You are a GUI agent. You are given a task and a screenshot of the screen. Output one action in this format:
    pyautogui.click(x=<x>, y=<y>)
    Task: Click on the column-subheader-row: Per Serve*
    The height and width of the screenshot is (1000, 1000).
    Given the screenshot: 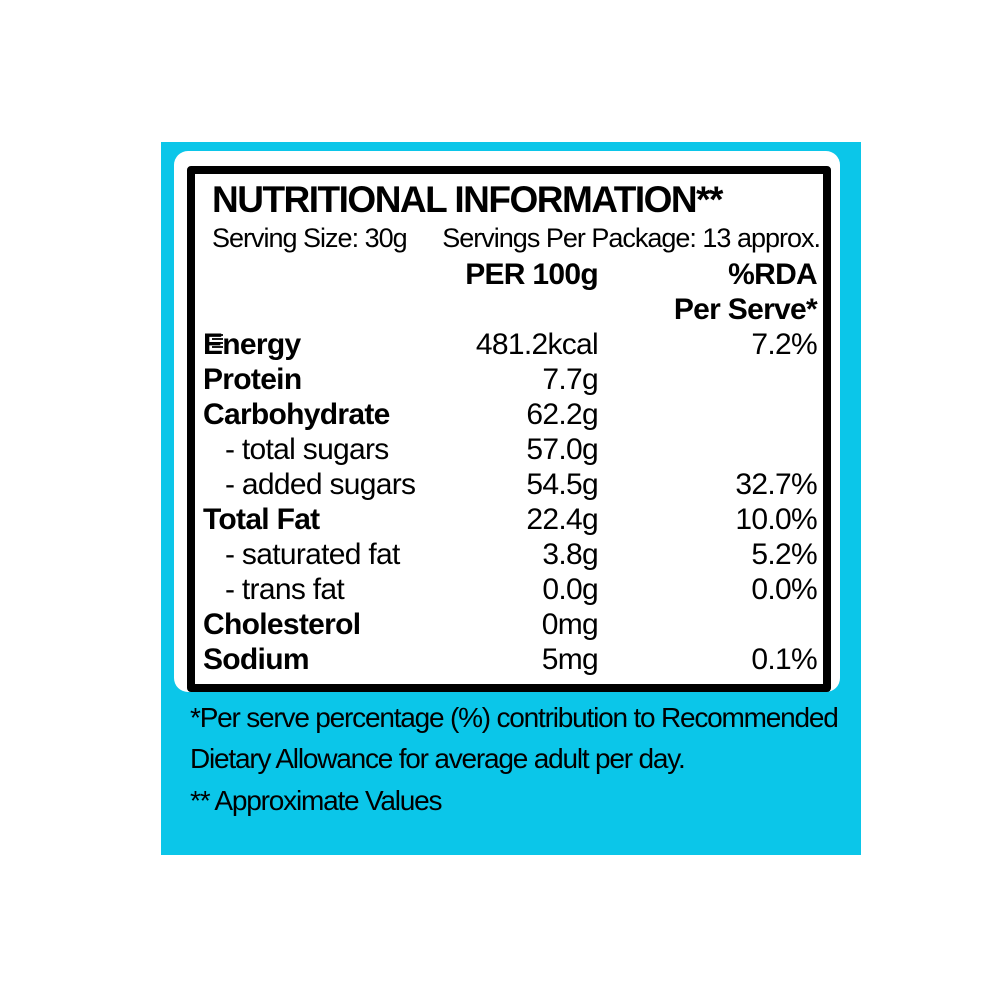 What is the action you would take?
    pyautogui.click(x=513, y=309)
    